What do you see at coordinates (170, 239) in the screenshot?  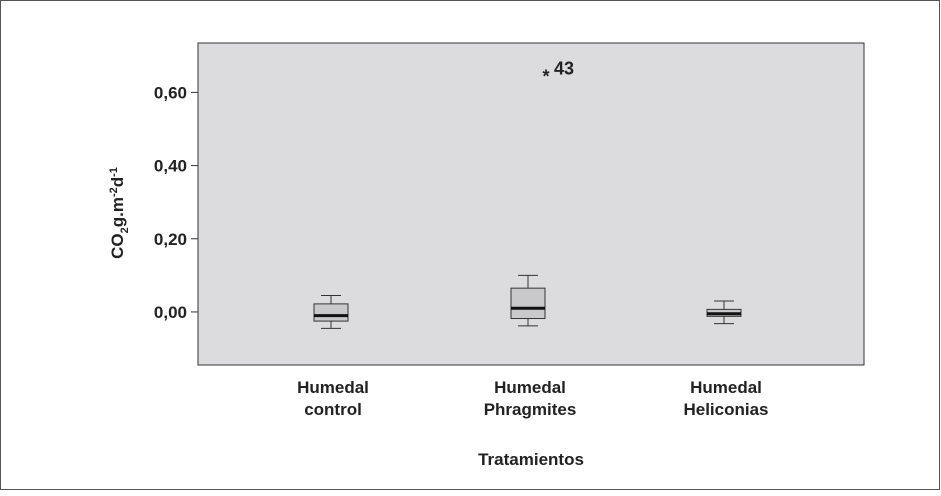 I see `y-tick-label: 0,20` at bounding box center [170, 239].